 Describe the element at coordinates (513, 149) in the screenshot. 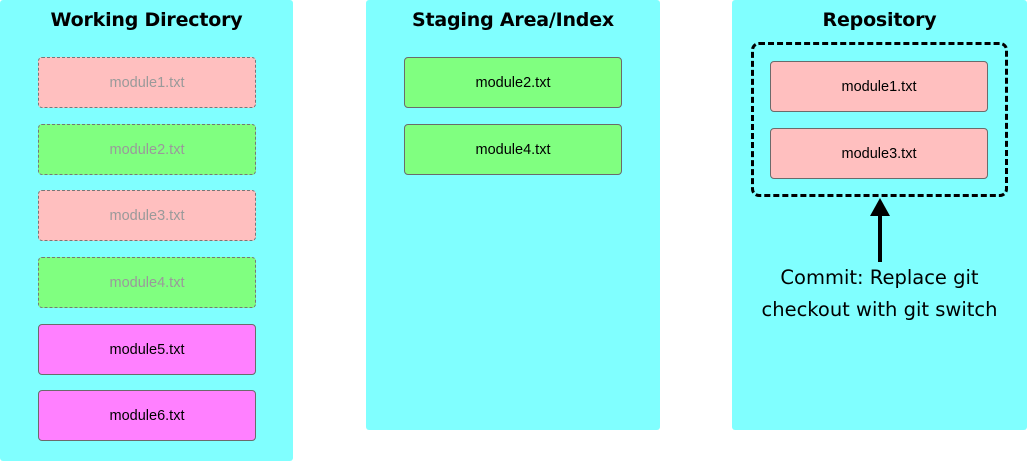

I see `staging-file-module4: module4.txt` at that location.